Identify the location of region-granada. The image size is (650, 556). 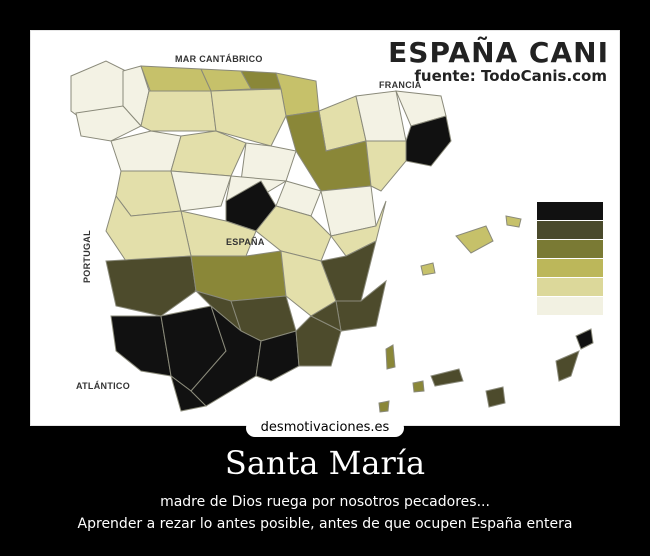
(277, 356).